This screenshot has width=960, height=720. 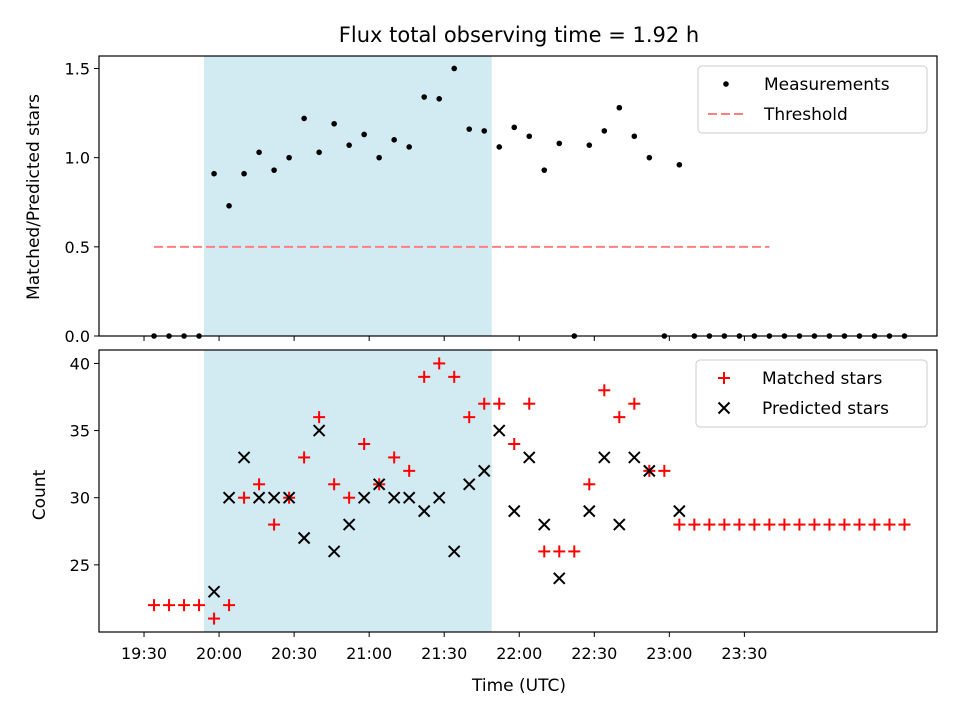 What do you see at coordinates (144, 653) in the screenshot?
I see `x-tick-label: 19:30` at bounding box center [144, 653].